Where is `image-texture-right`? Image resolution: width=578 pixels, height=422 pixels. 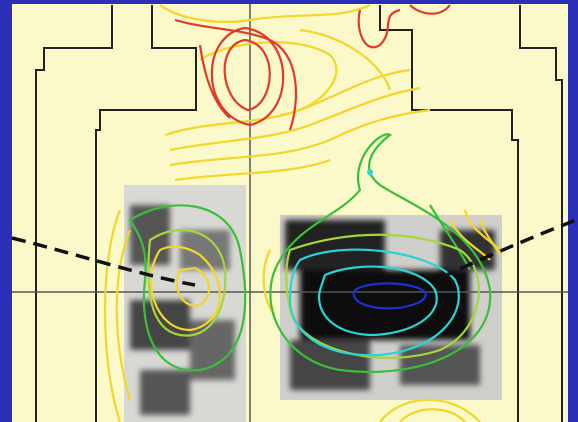 image-texture-right is located at coordinates (390, 305).